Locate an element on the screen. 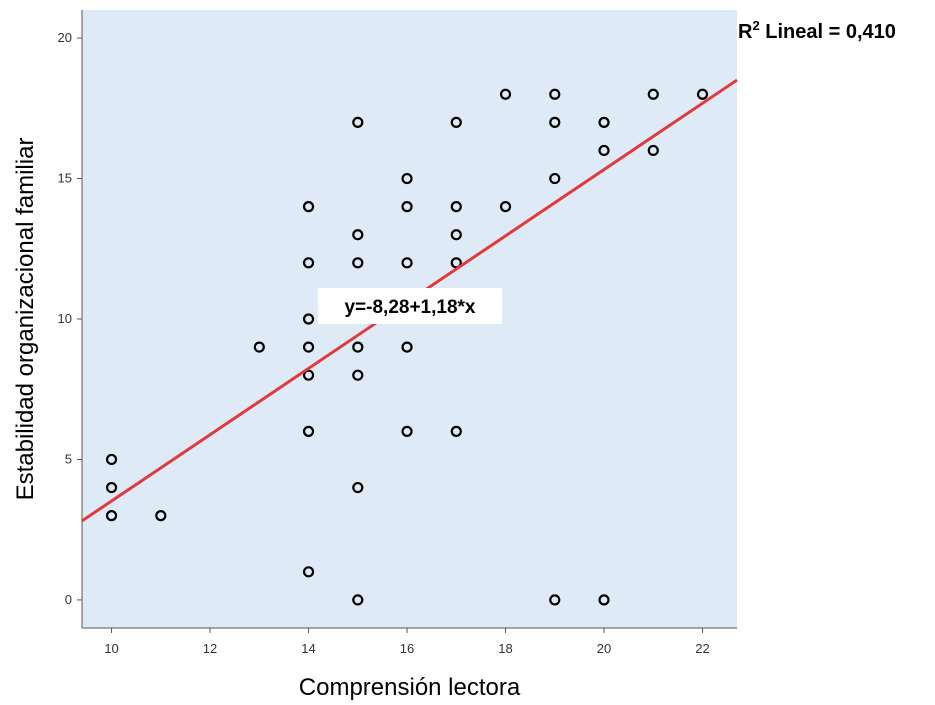 The height and width of the screenshot is (705, 935). x-tick-label: 12 is located at coordinates (210, 648).